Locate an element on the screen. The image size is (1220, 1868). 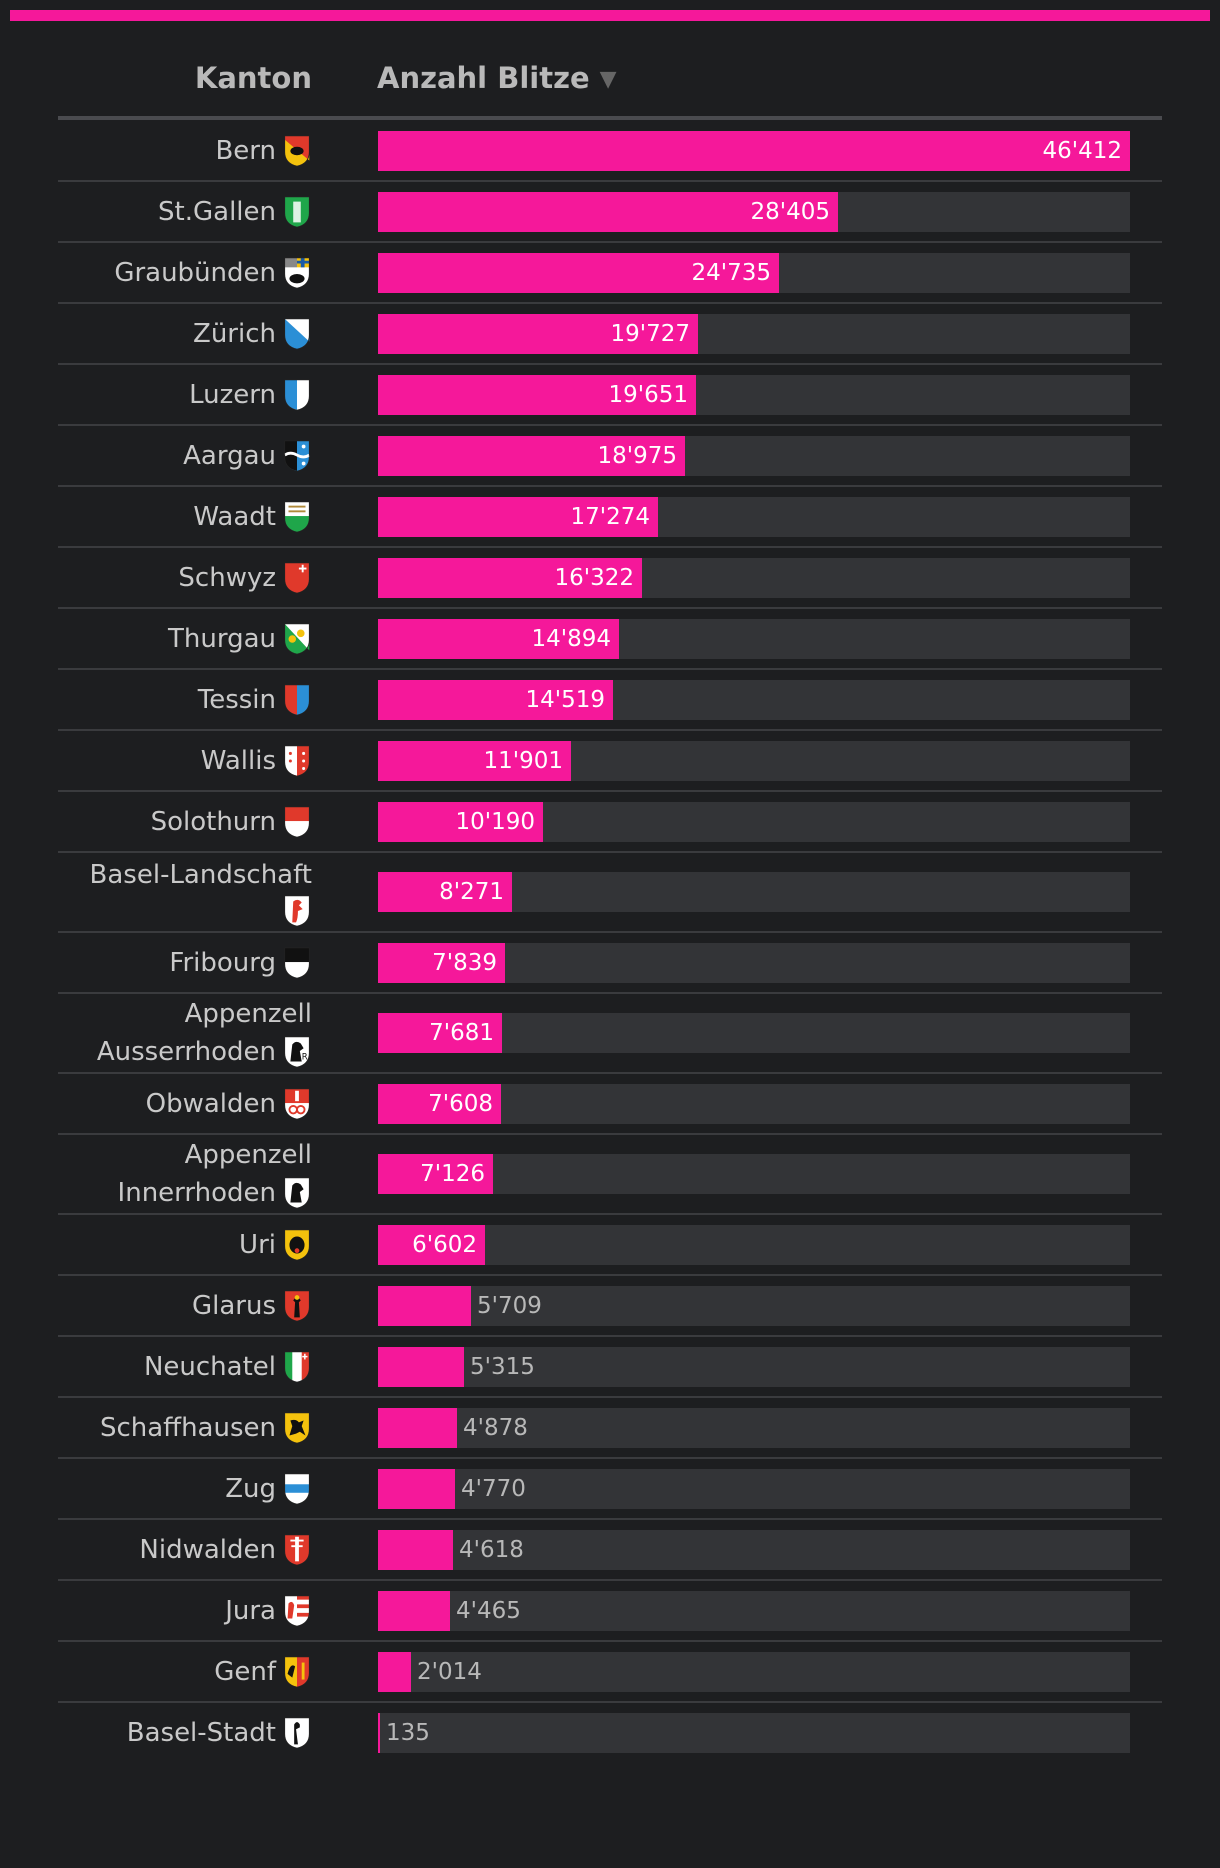
bar-zug is located at coordinates (416, 1489).